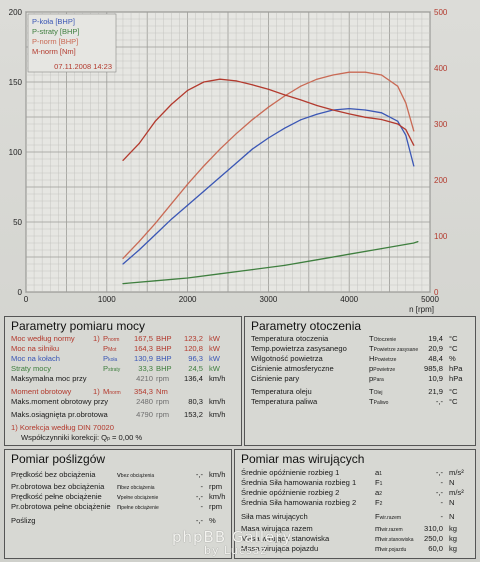  I want to click on ambient-label: Ciśnienie atmosferyczne, so click(292, 368).